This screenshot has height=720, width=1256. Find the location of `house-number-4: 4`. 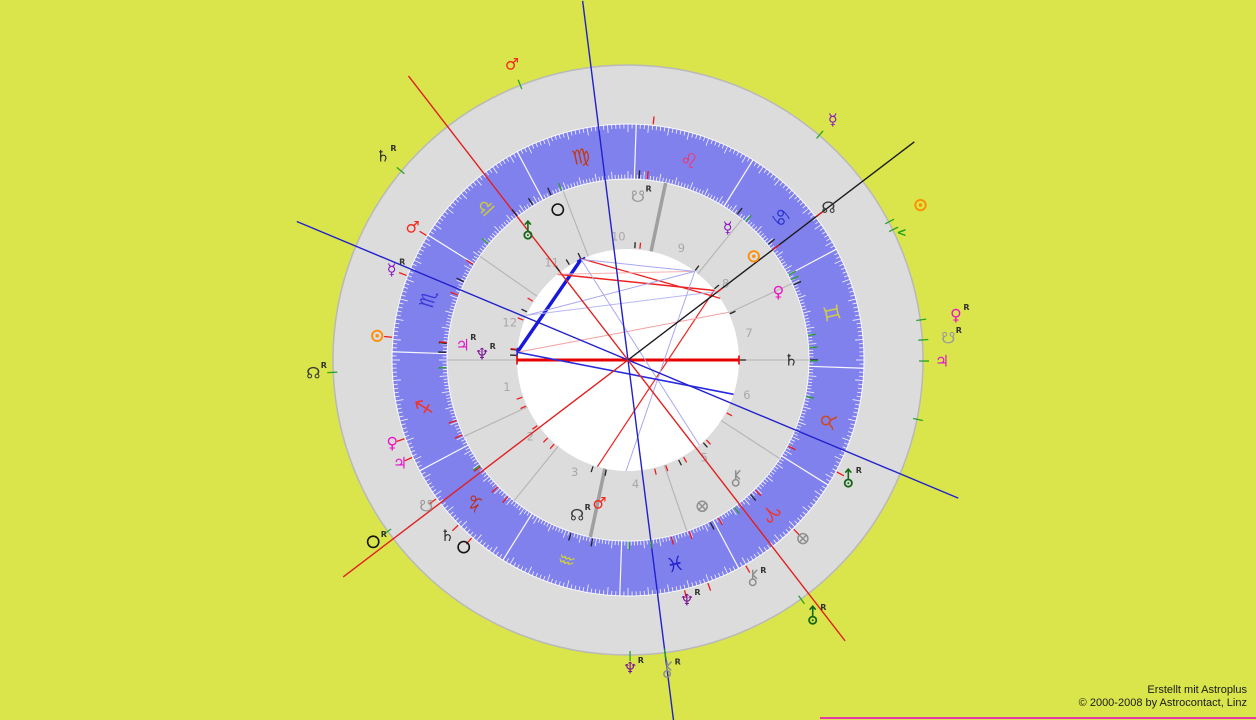

house-number-4: 4 is located at coordinates (635, 484).